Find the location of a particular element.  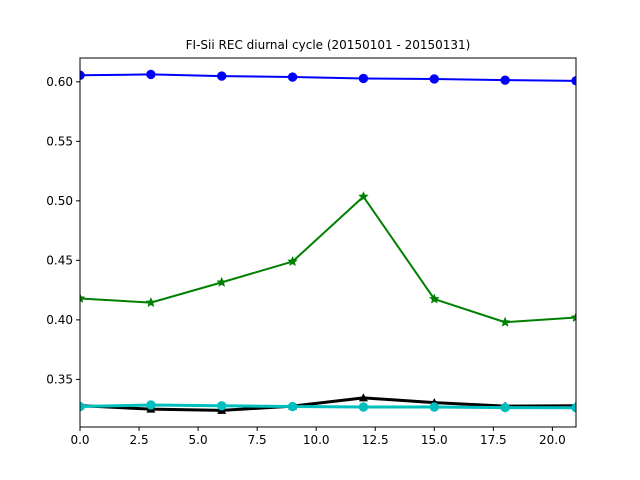

x-tick-label: 20.0 is located at coordinates (552, 440).